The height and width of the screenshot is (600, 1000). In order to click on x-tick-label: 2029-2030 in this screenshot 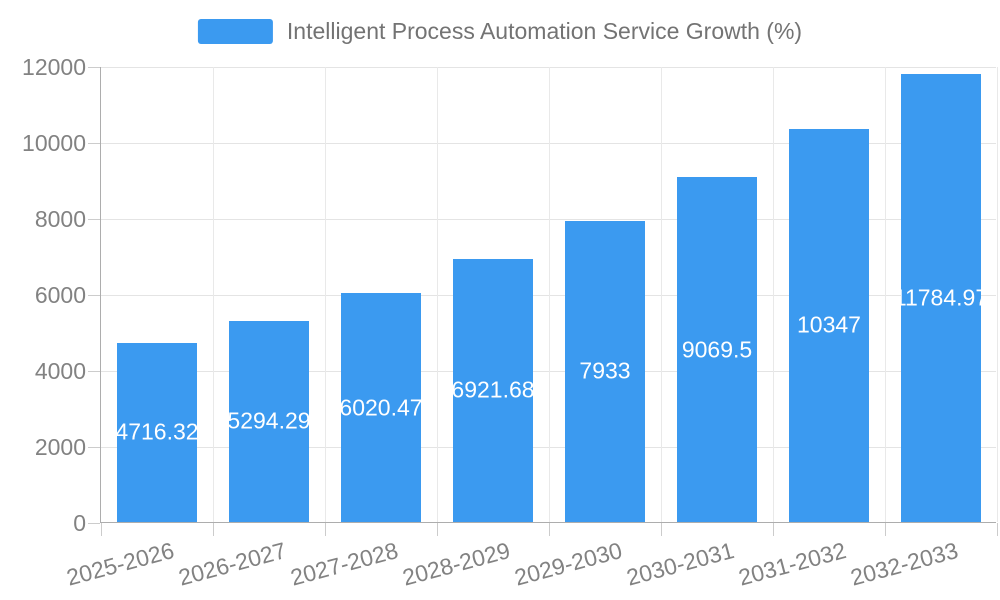, I will do `click(568, 564)`.